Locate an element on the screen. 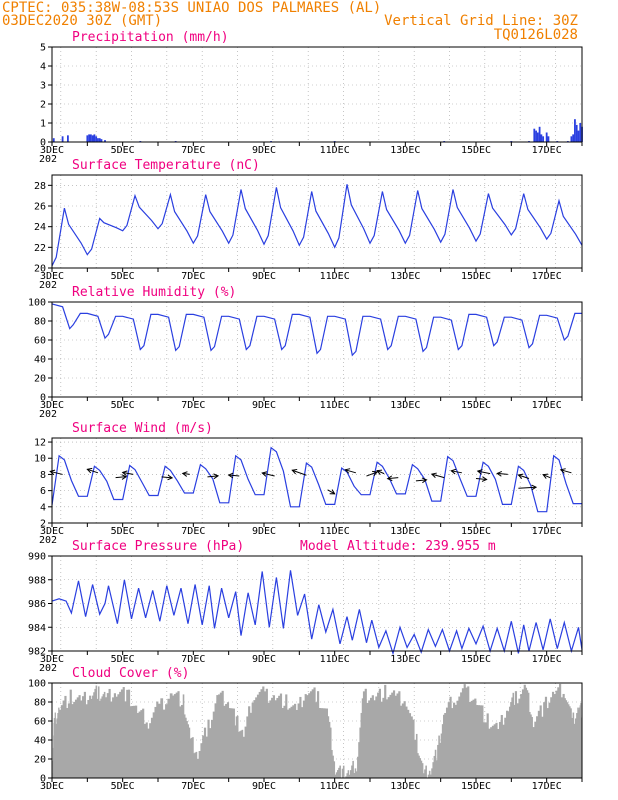  x-tick-label: 11DEC is located at coordinates (335, 276).